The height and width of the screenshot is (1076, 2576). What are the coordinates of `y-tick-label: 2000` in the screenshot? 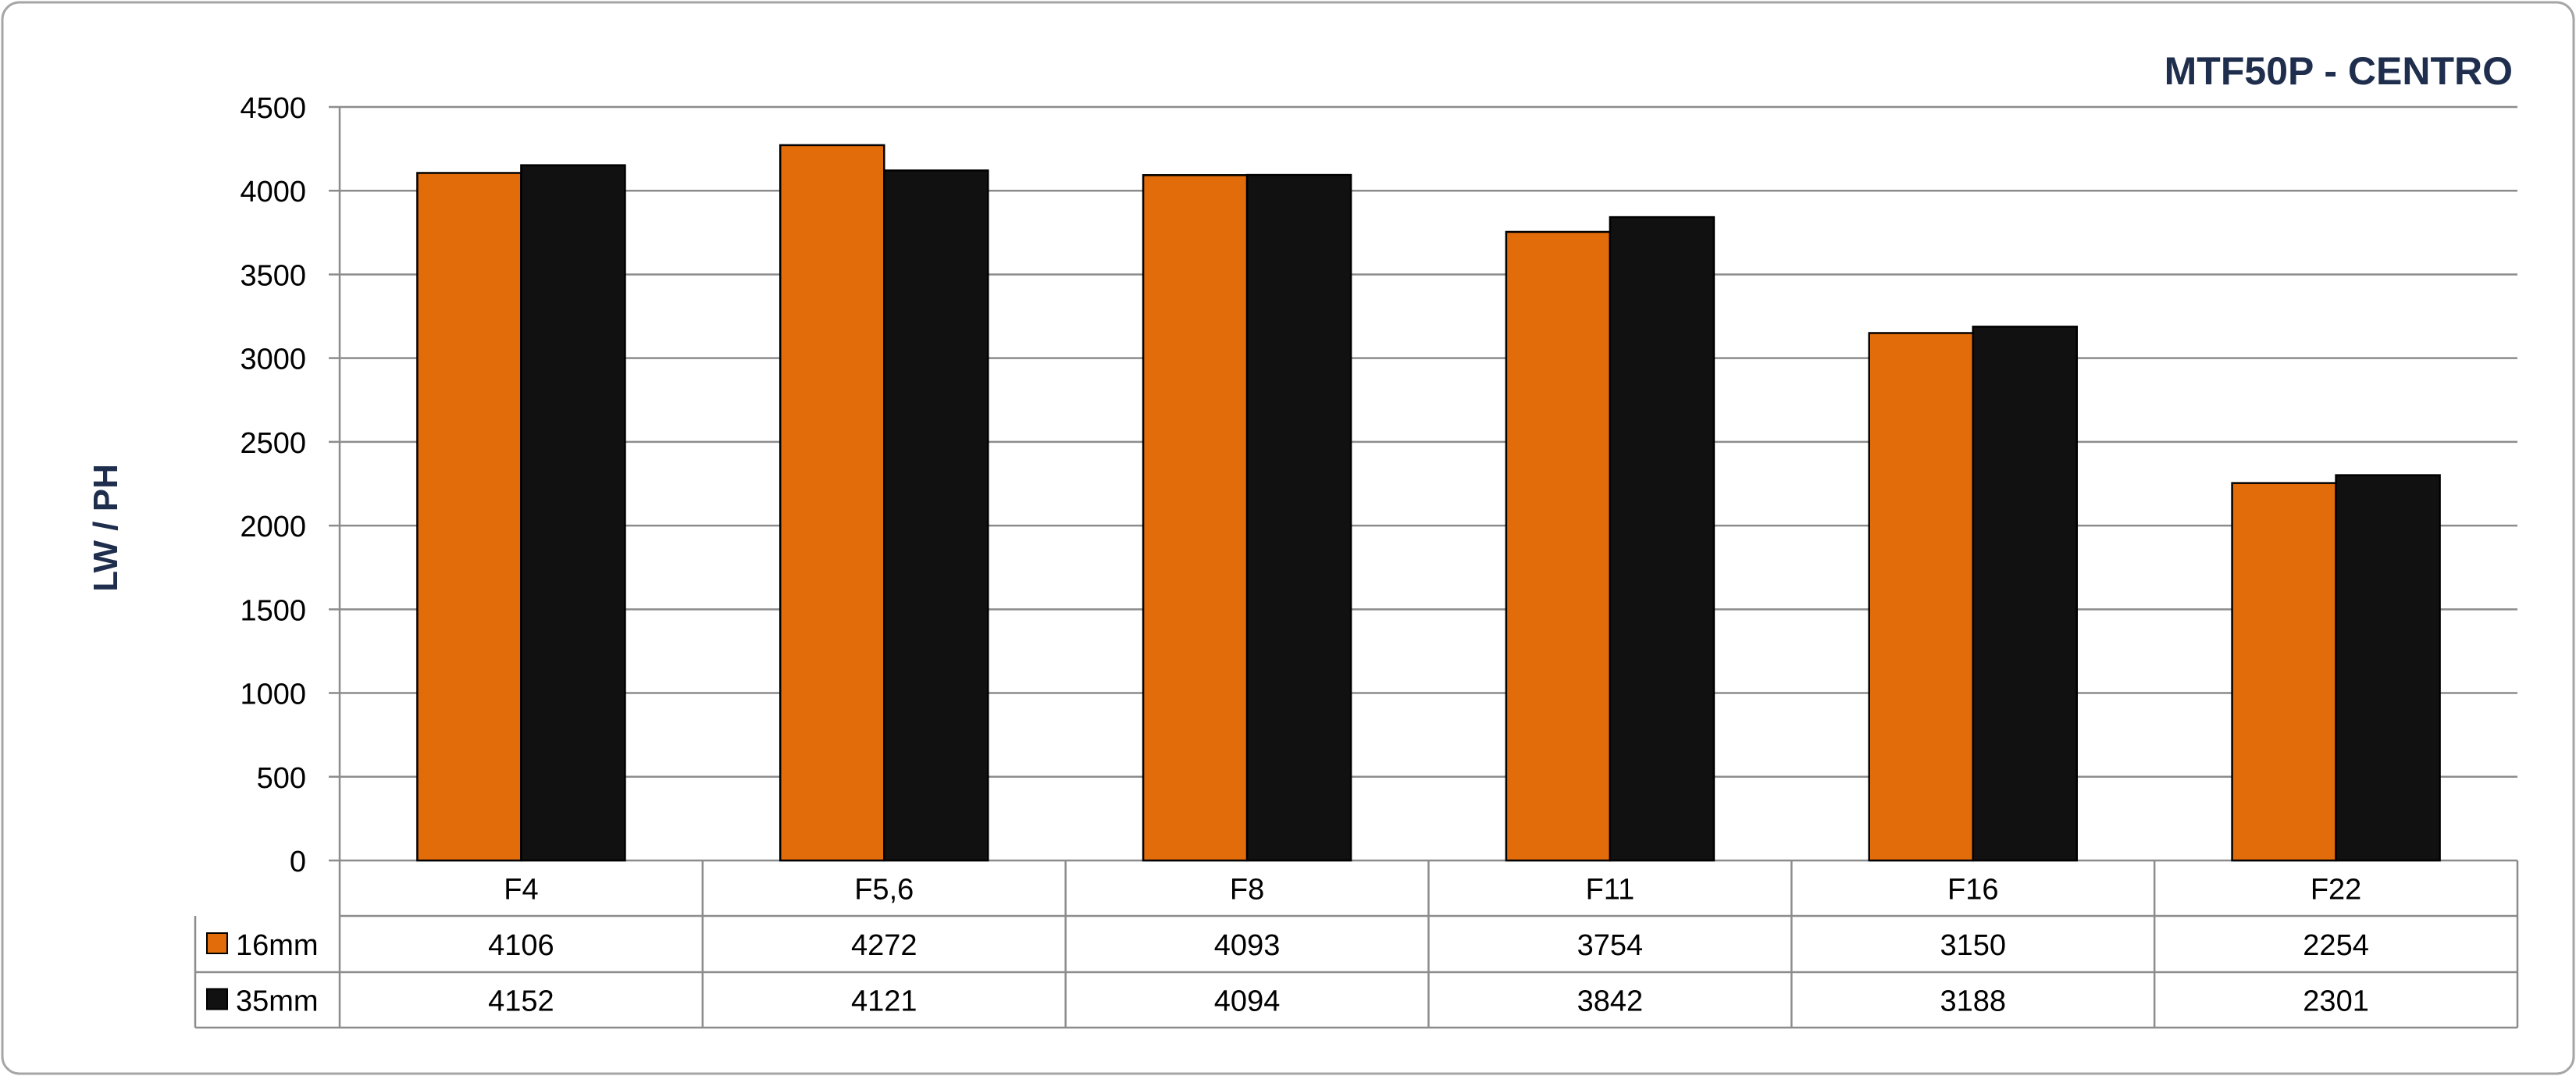 It's located at (273, 527).